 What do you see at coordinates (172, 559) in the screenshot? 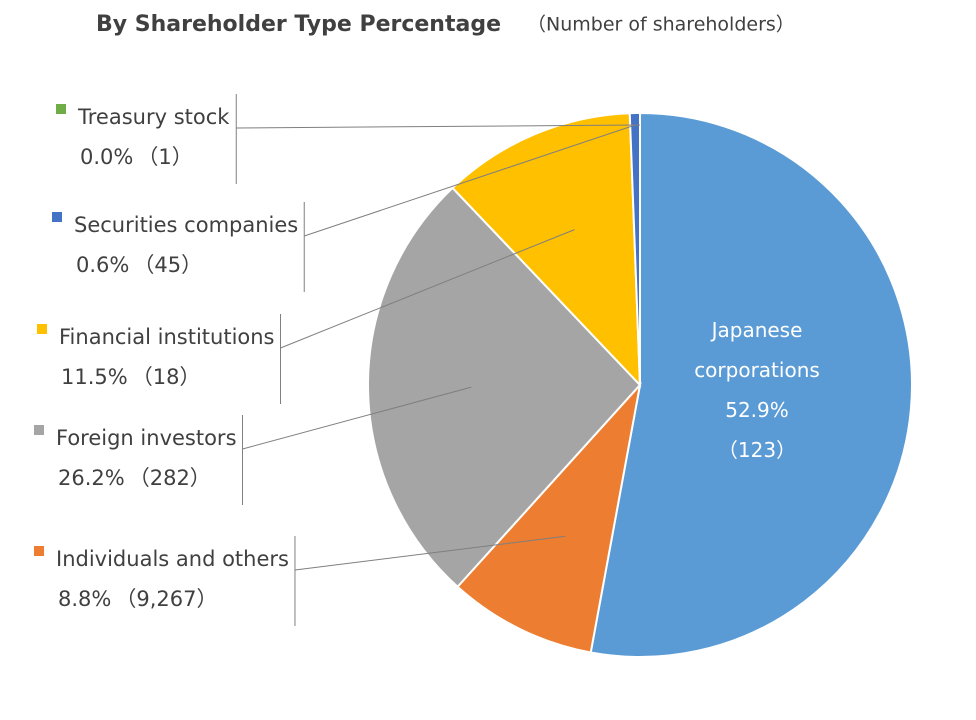
I see `category-label: Individuals and others` at bounding box center [172, 559].